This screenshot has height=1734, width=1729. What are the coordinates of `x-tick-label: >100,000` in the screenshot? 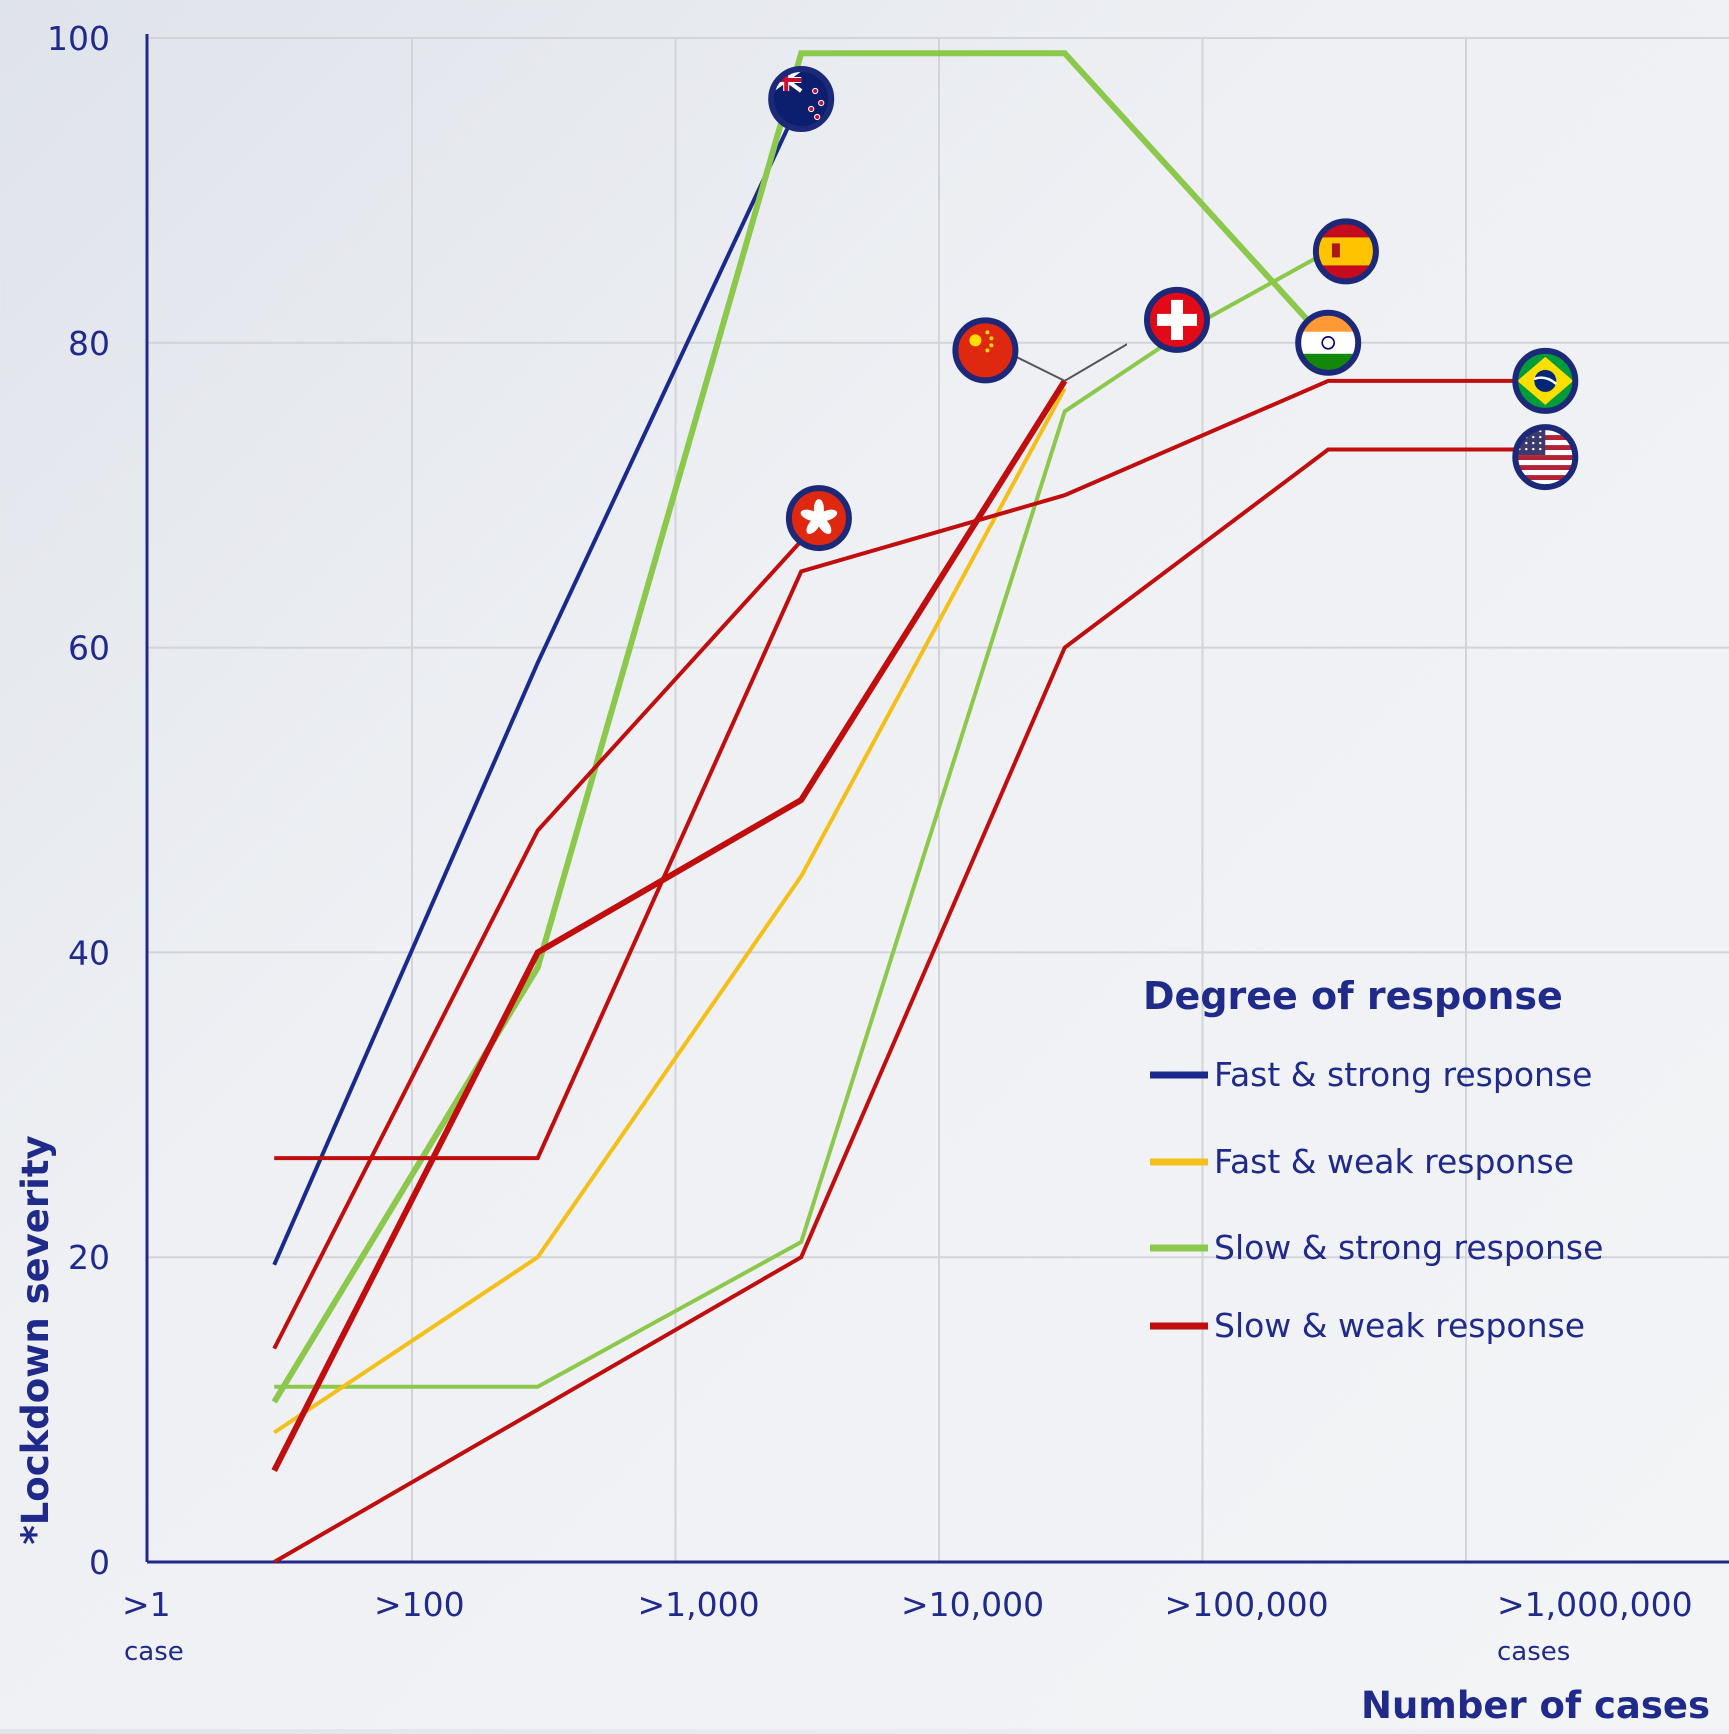 It's located at (1247, 1604).